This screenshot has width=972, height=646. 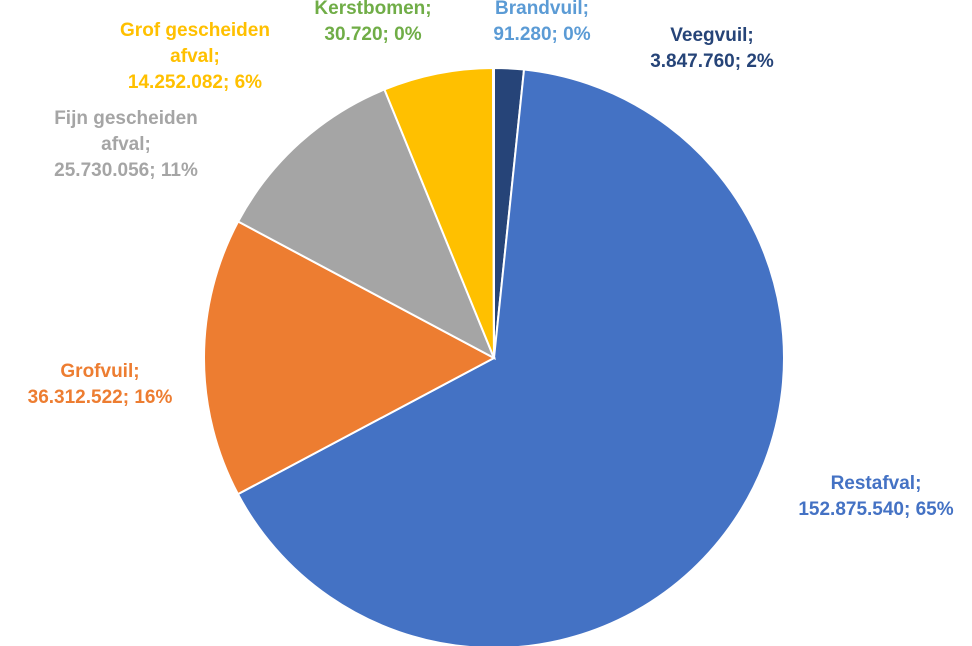 What do you see at coordinates (366, 224) in the screenshot?
I see `slice-fijn-gescheiden-afval` at bounding box center [366, 224].